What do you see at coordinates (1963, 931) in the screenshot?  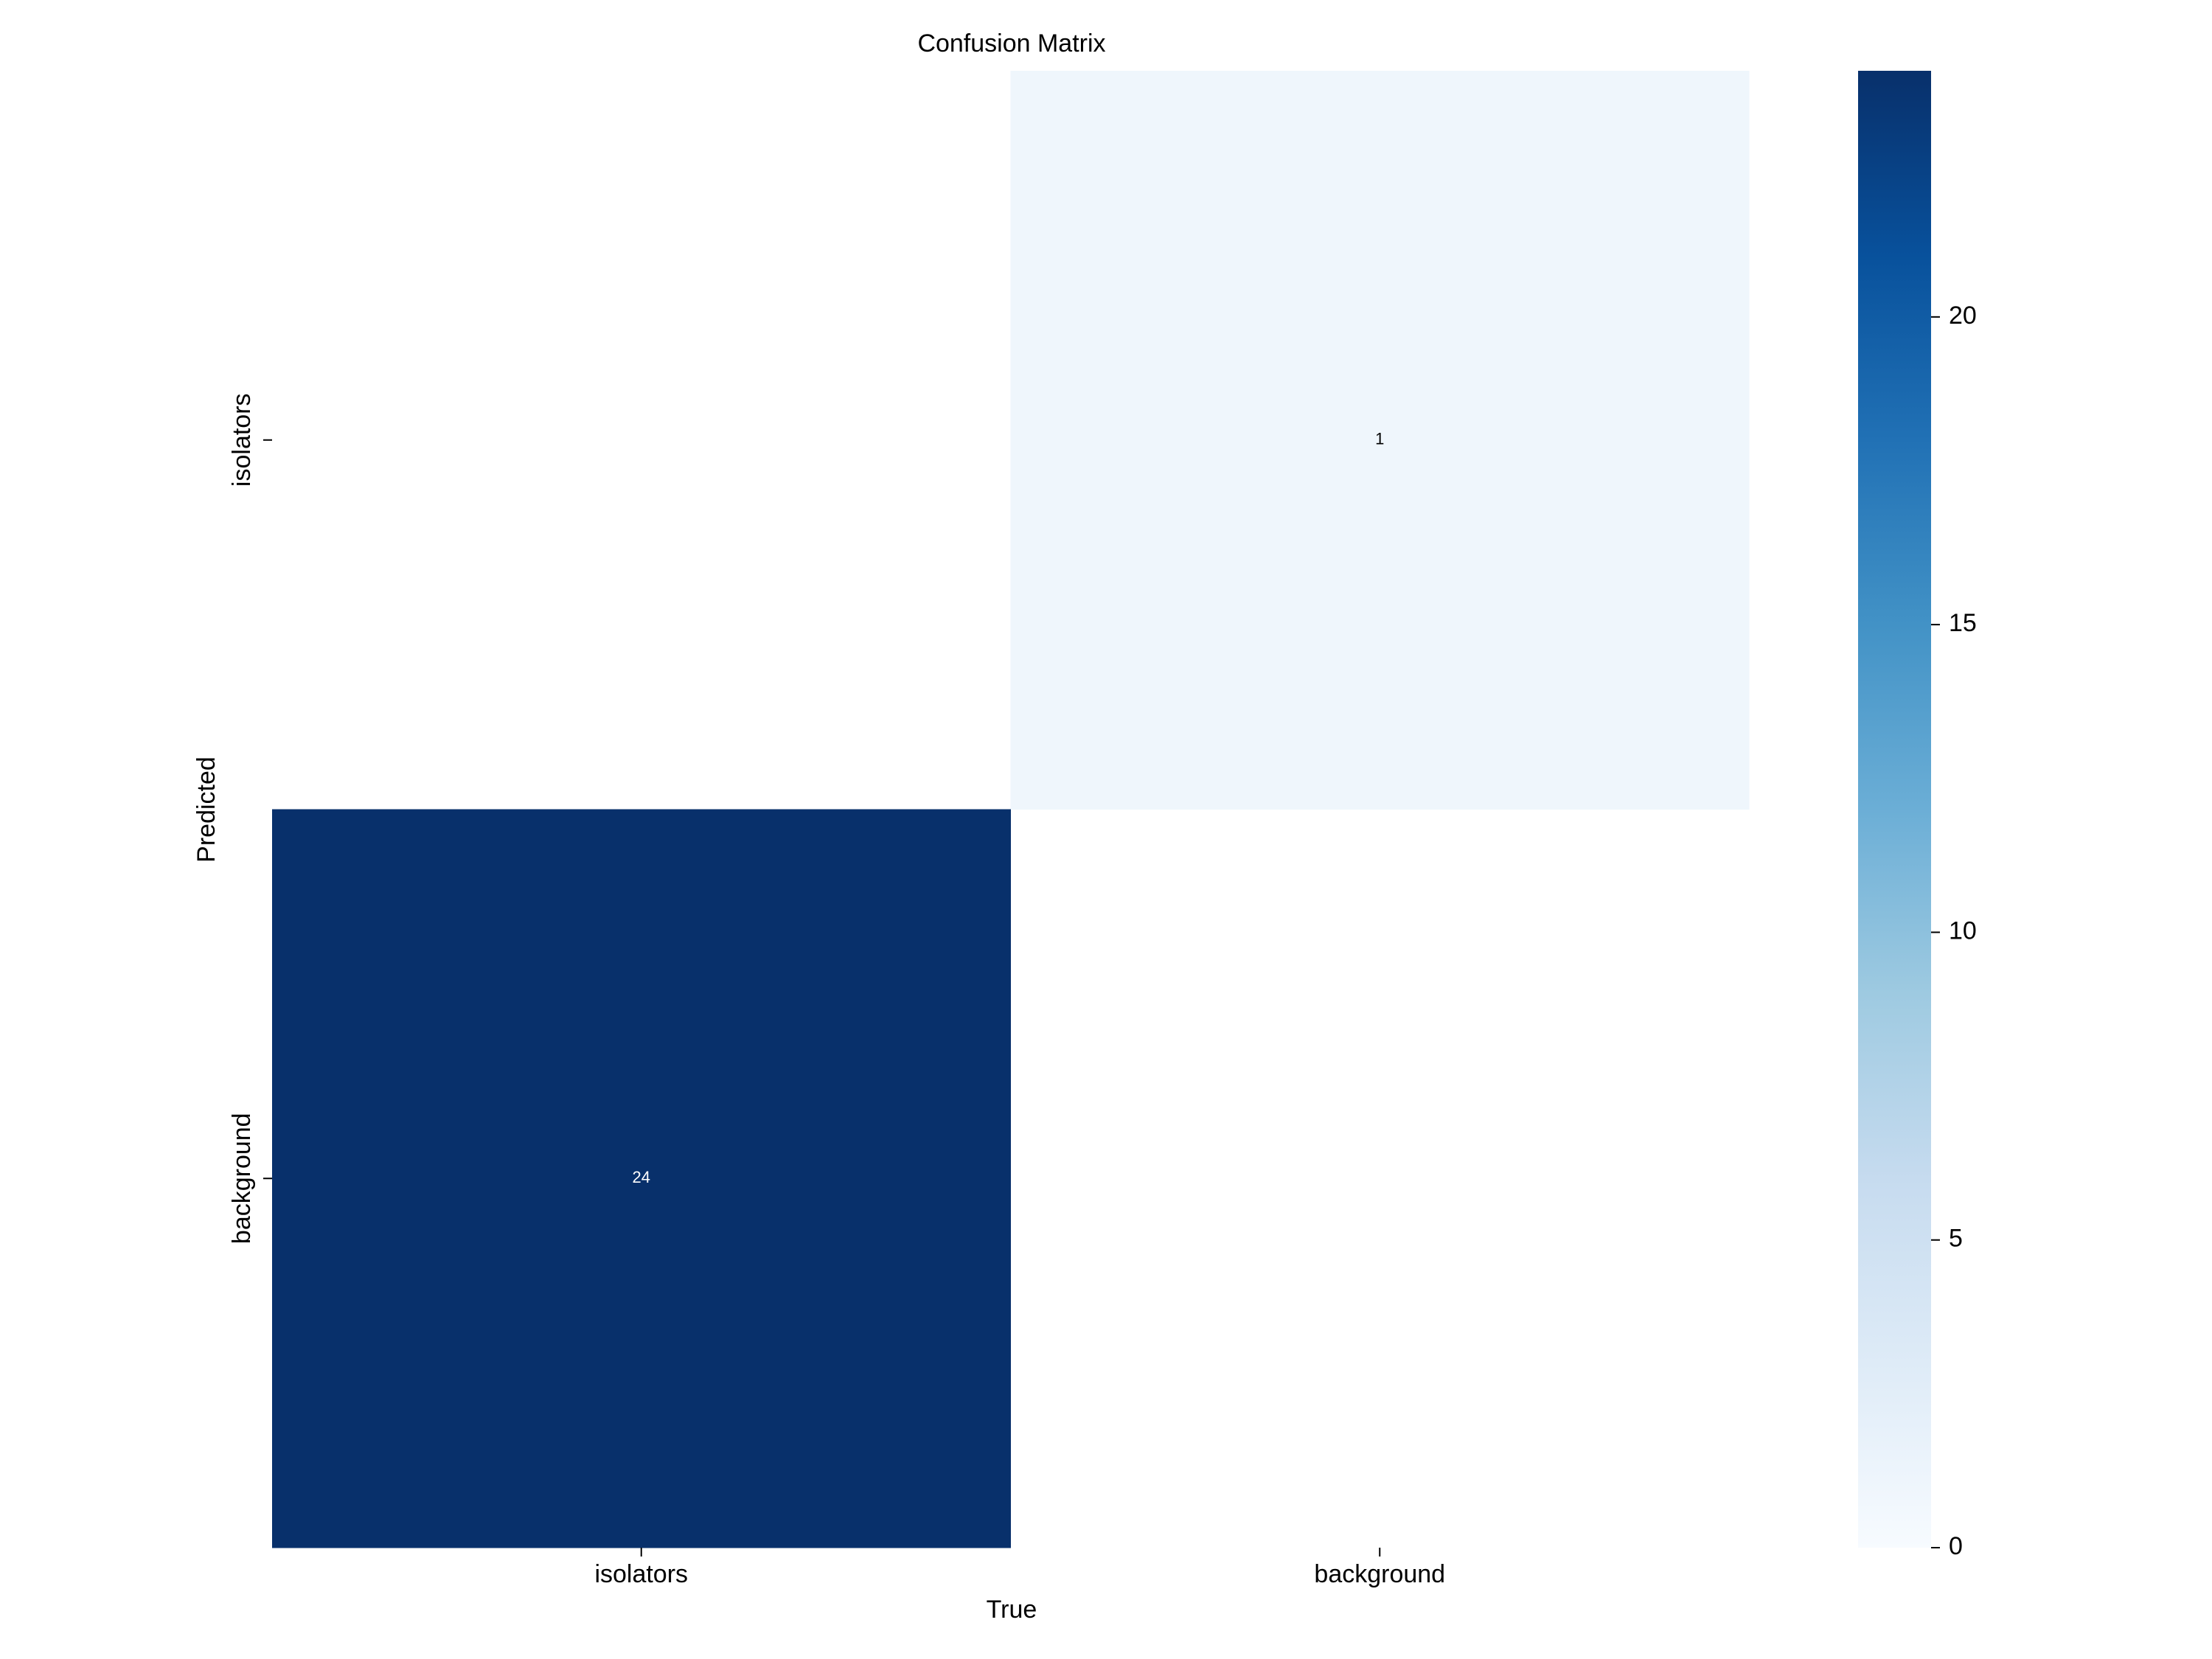 I see `colorbar-tick-label: 10` at bounding box center [1963, 931].